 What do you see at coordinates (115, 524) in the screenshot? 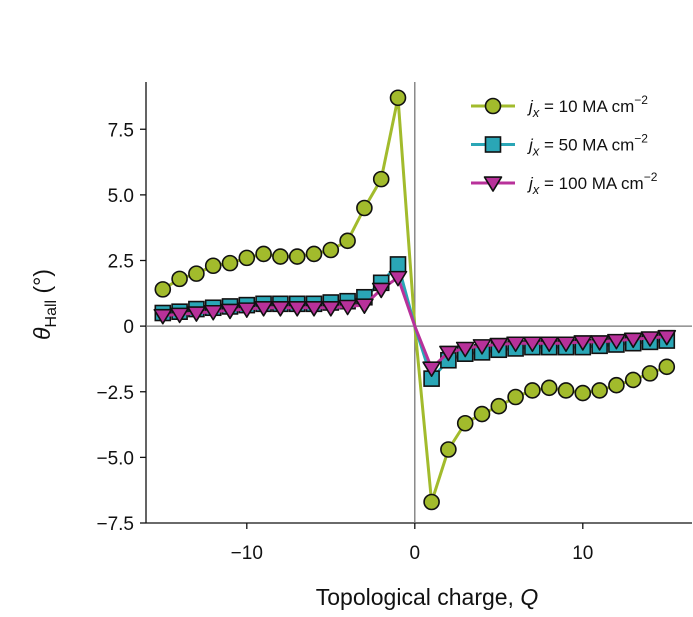
I see `y-tick-label: −7.5` at bounding box center [115, 524].